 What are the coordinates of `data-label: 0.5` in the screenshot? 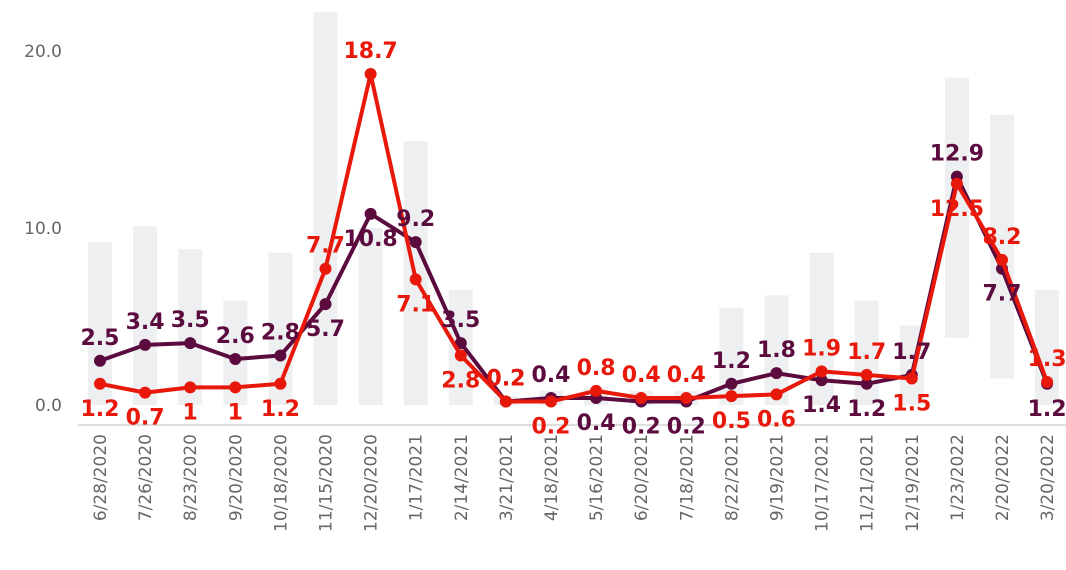 It's located at (731, 421).